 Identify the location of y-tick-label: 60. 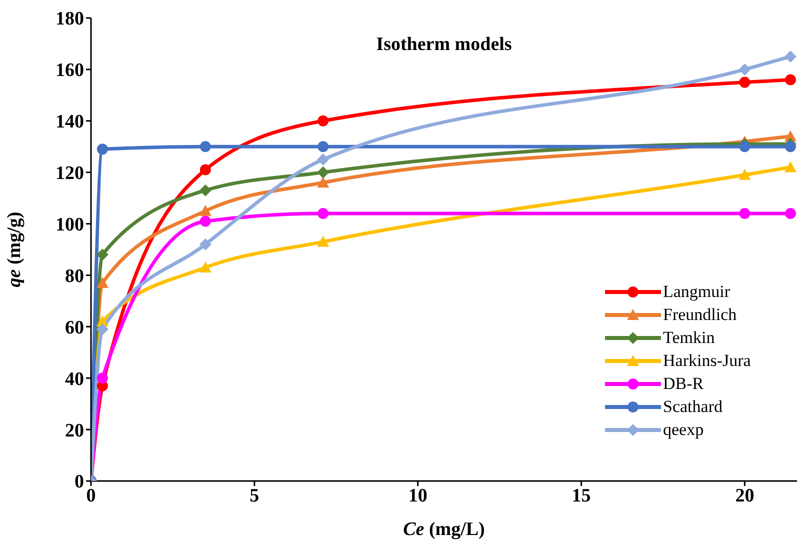
(74, 327).